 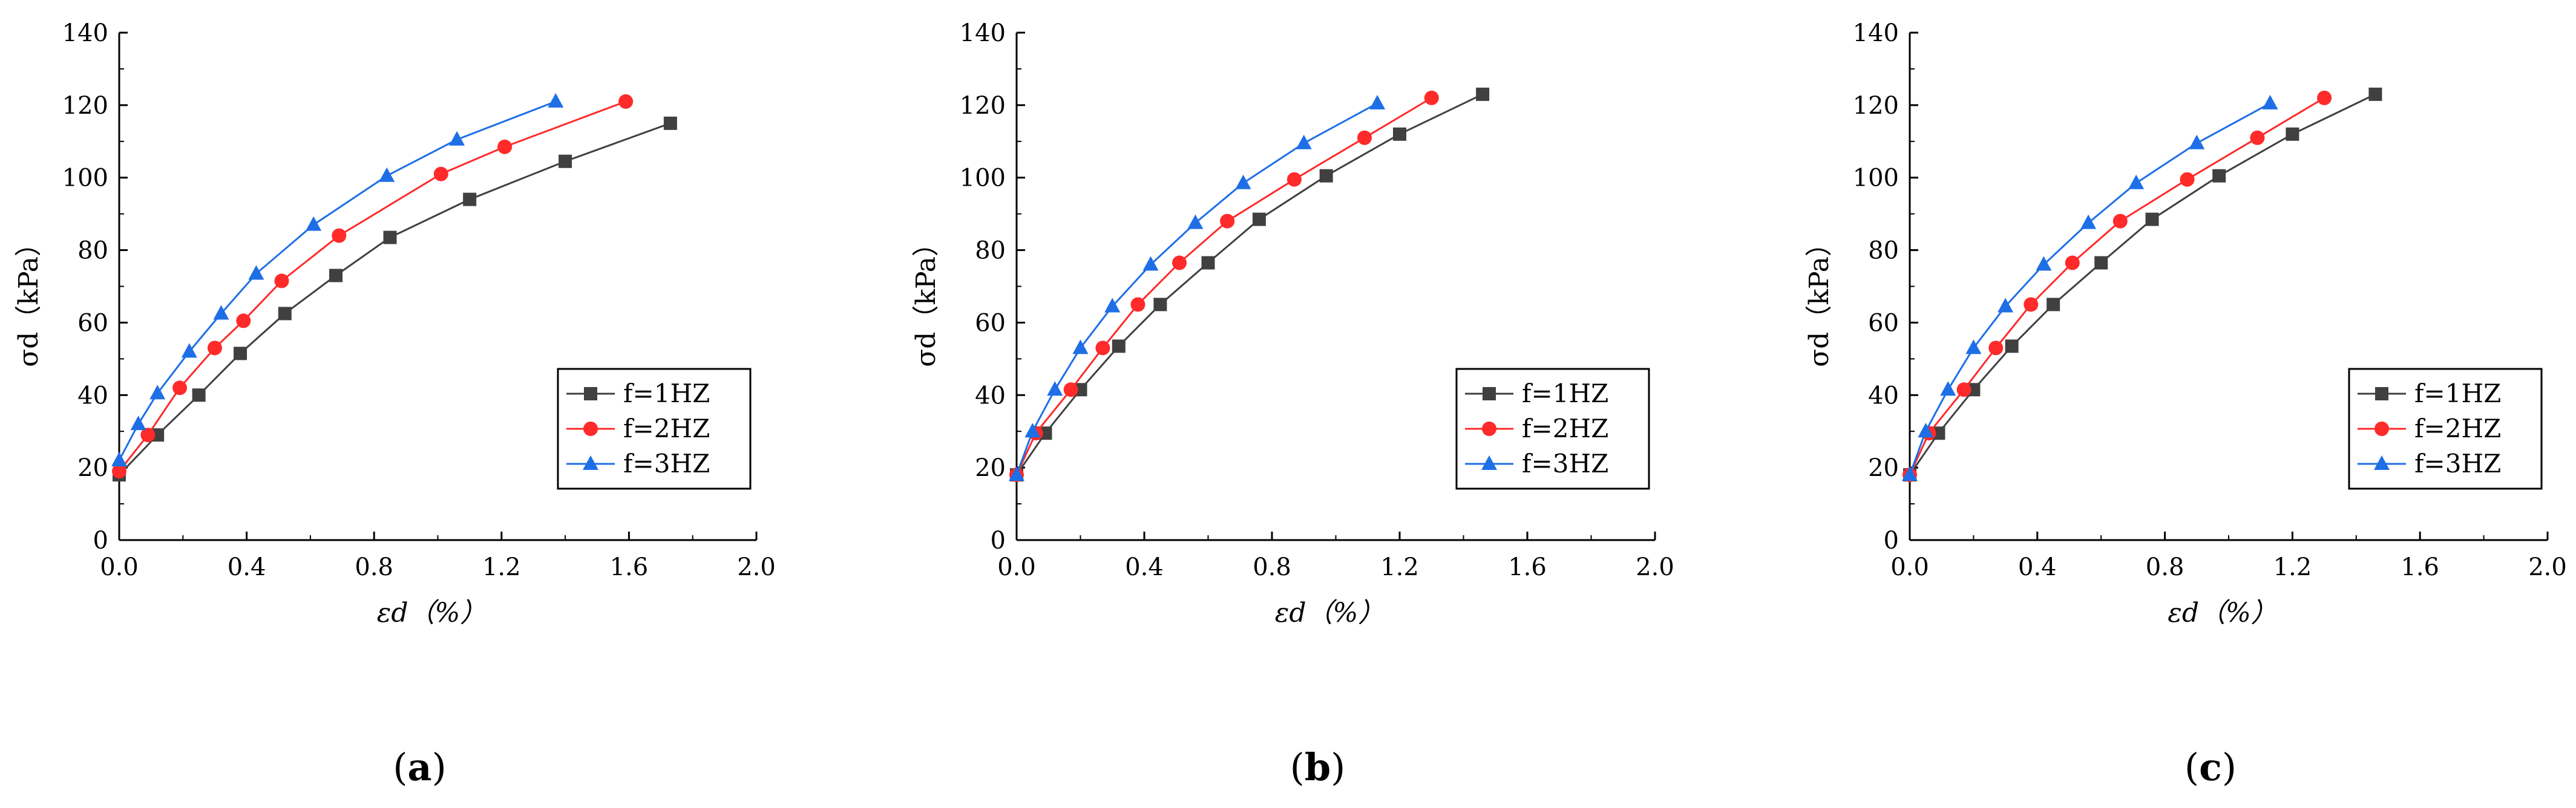 What do you see at coordinates (420, 767) in the screenshot?
I see `panel-label: (a)` at bounding box center [420, 767].